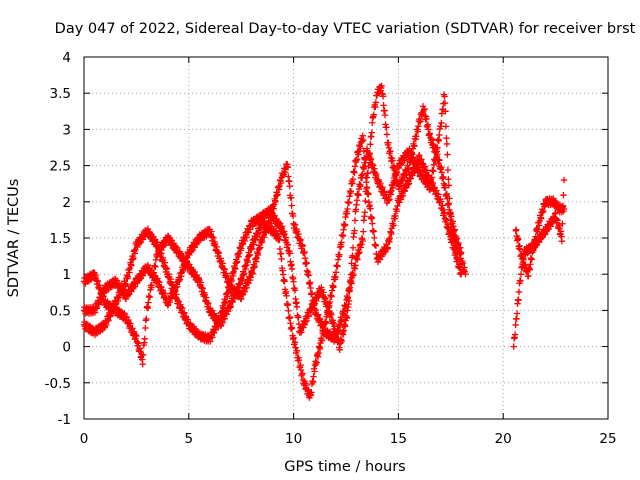 Image resolution: width=640 pixels, height=480 pixels. Describe the element at coordinates (607, 439) in the screenshot. I see `x-tick-label: 25` at that location.